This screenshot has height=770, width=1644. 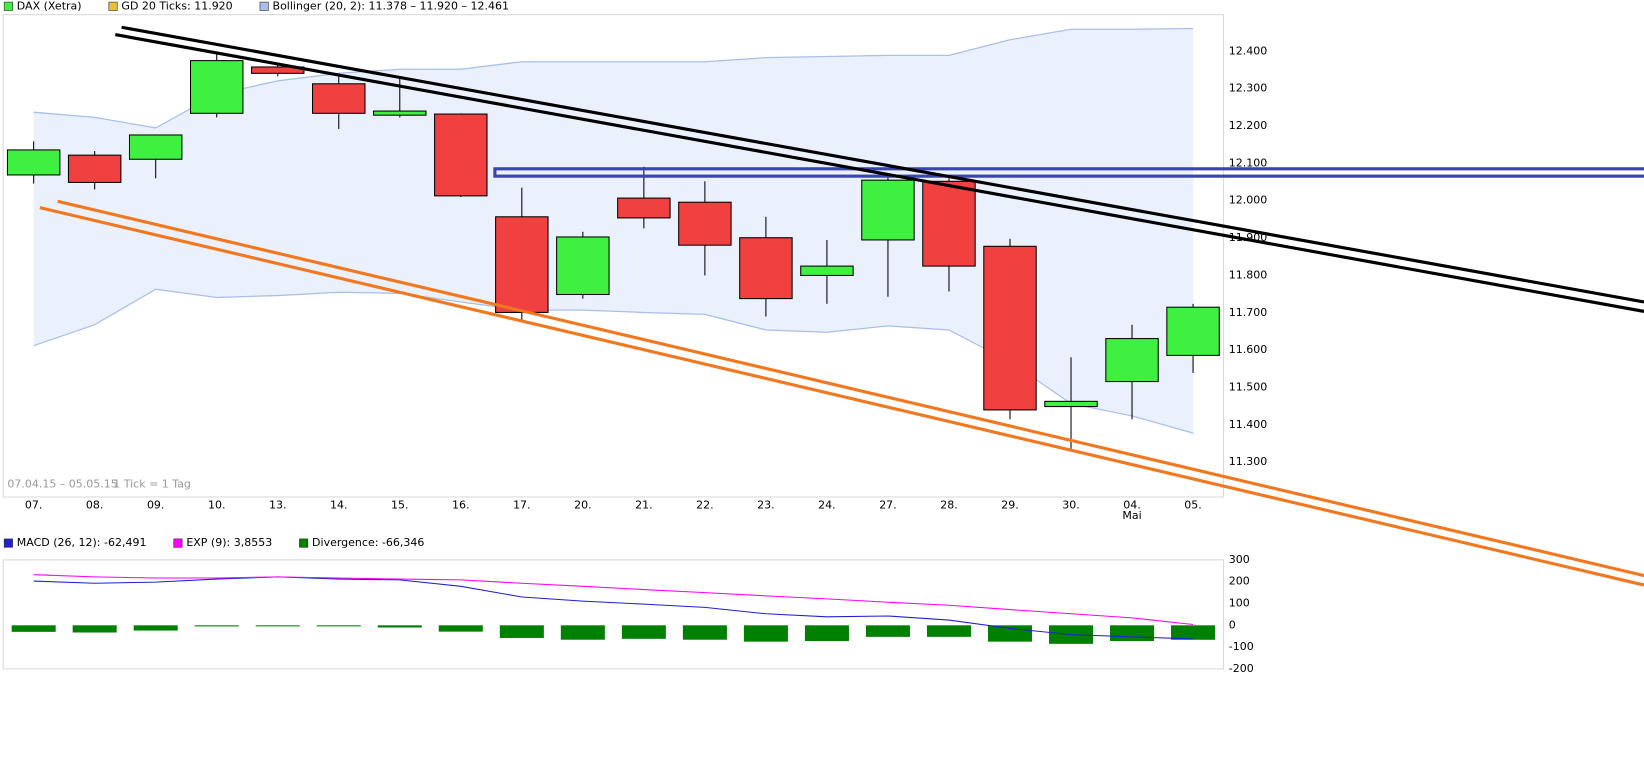 What do you see at coordinates (1132, 504) in the screenshot?
I see `x-tick-label: 04.` at bounding box center [1132, 504].